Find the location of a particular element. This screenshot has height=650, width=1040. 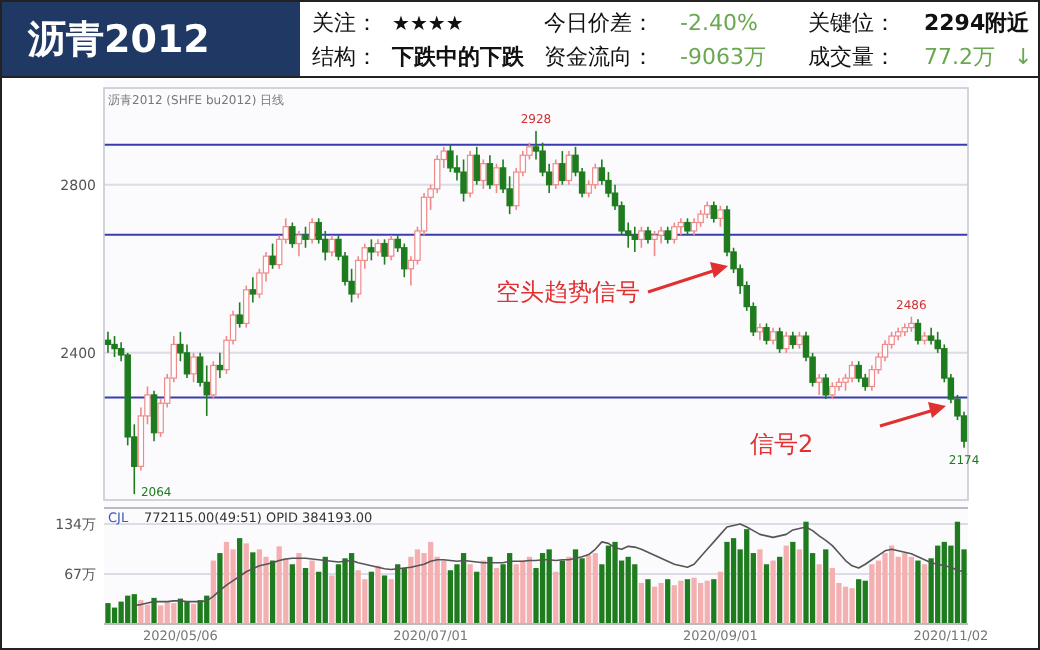

text: 关注： is located at coordinates (345, 23).